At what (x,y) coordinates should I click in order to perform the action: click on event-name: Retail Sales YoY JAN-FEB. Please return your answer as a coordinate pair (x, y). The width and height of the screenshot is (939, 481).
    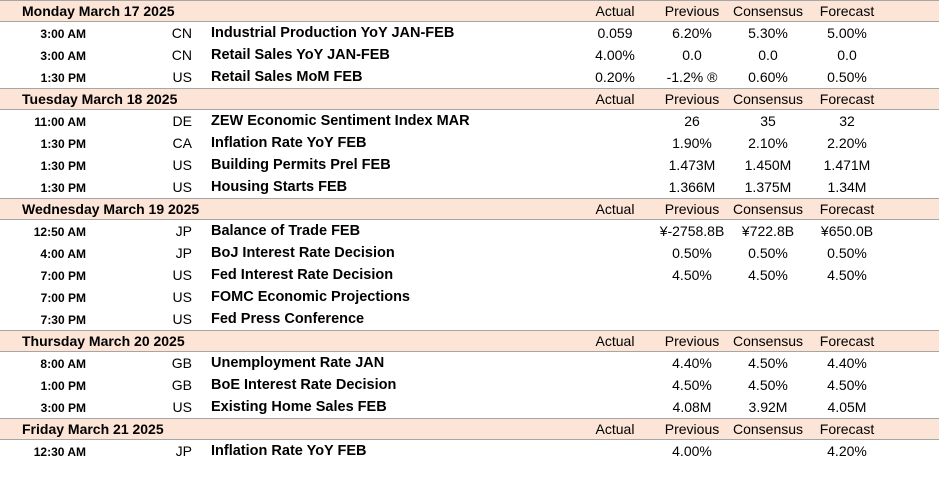
    Looking at the image, I should click on (300, 55).